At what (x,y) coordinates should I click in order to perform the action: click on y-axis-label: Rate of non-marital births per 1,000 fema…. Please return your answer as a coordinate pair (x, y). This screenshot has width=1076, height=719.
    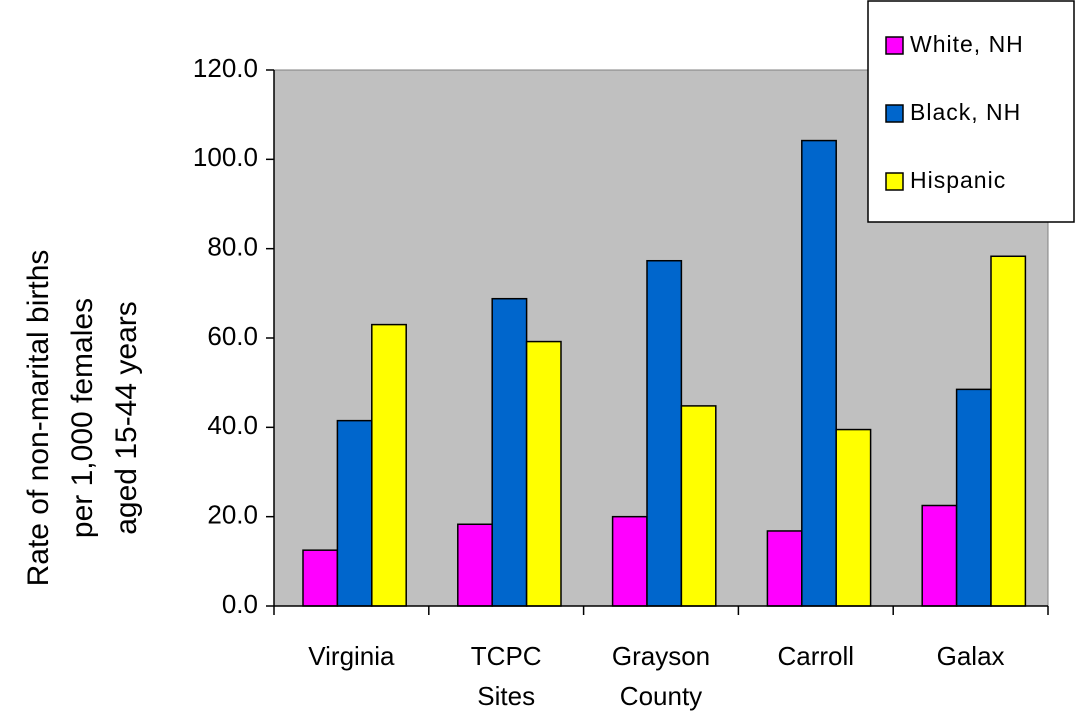
    Looking at the image, I should click on (82, 418).